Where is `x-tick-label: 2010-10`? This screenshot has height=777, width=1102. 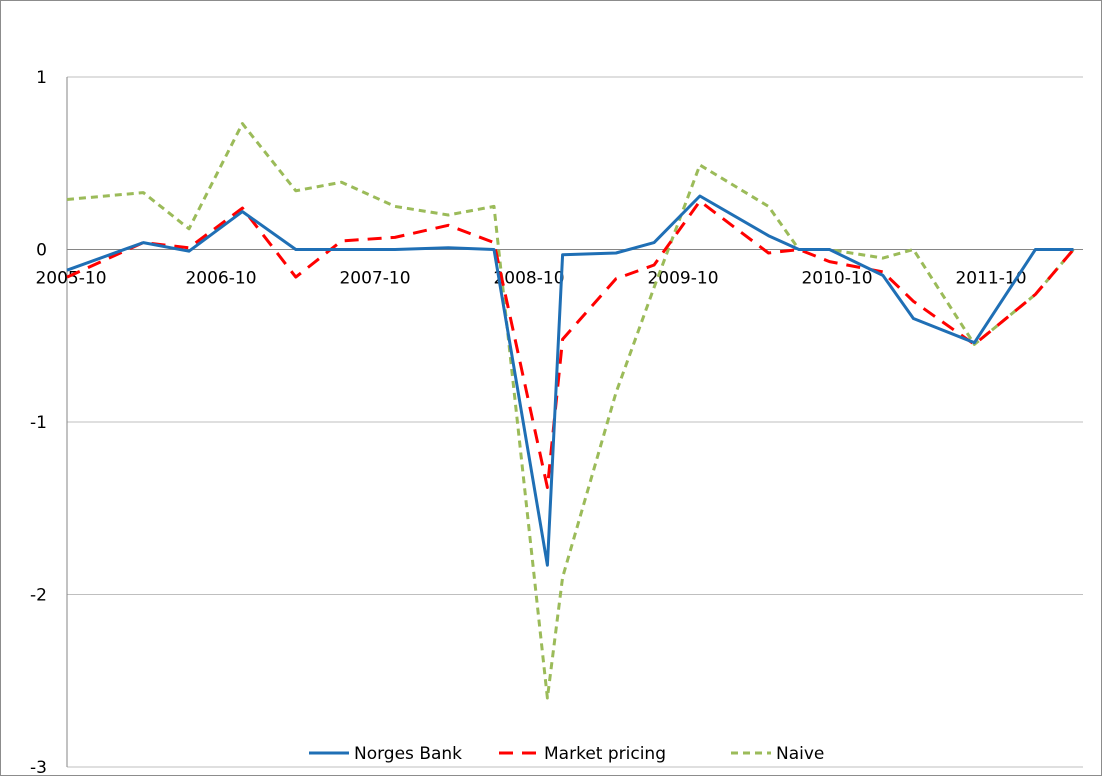
x-tick-label: 2010-10 is located at coordinates (836, 279).